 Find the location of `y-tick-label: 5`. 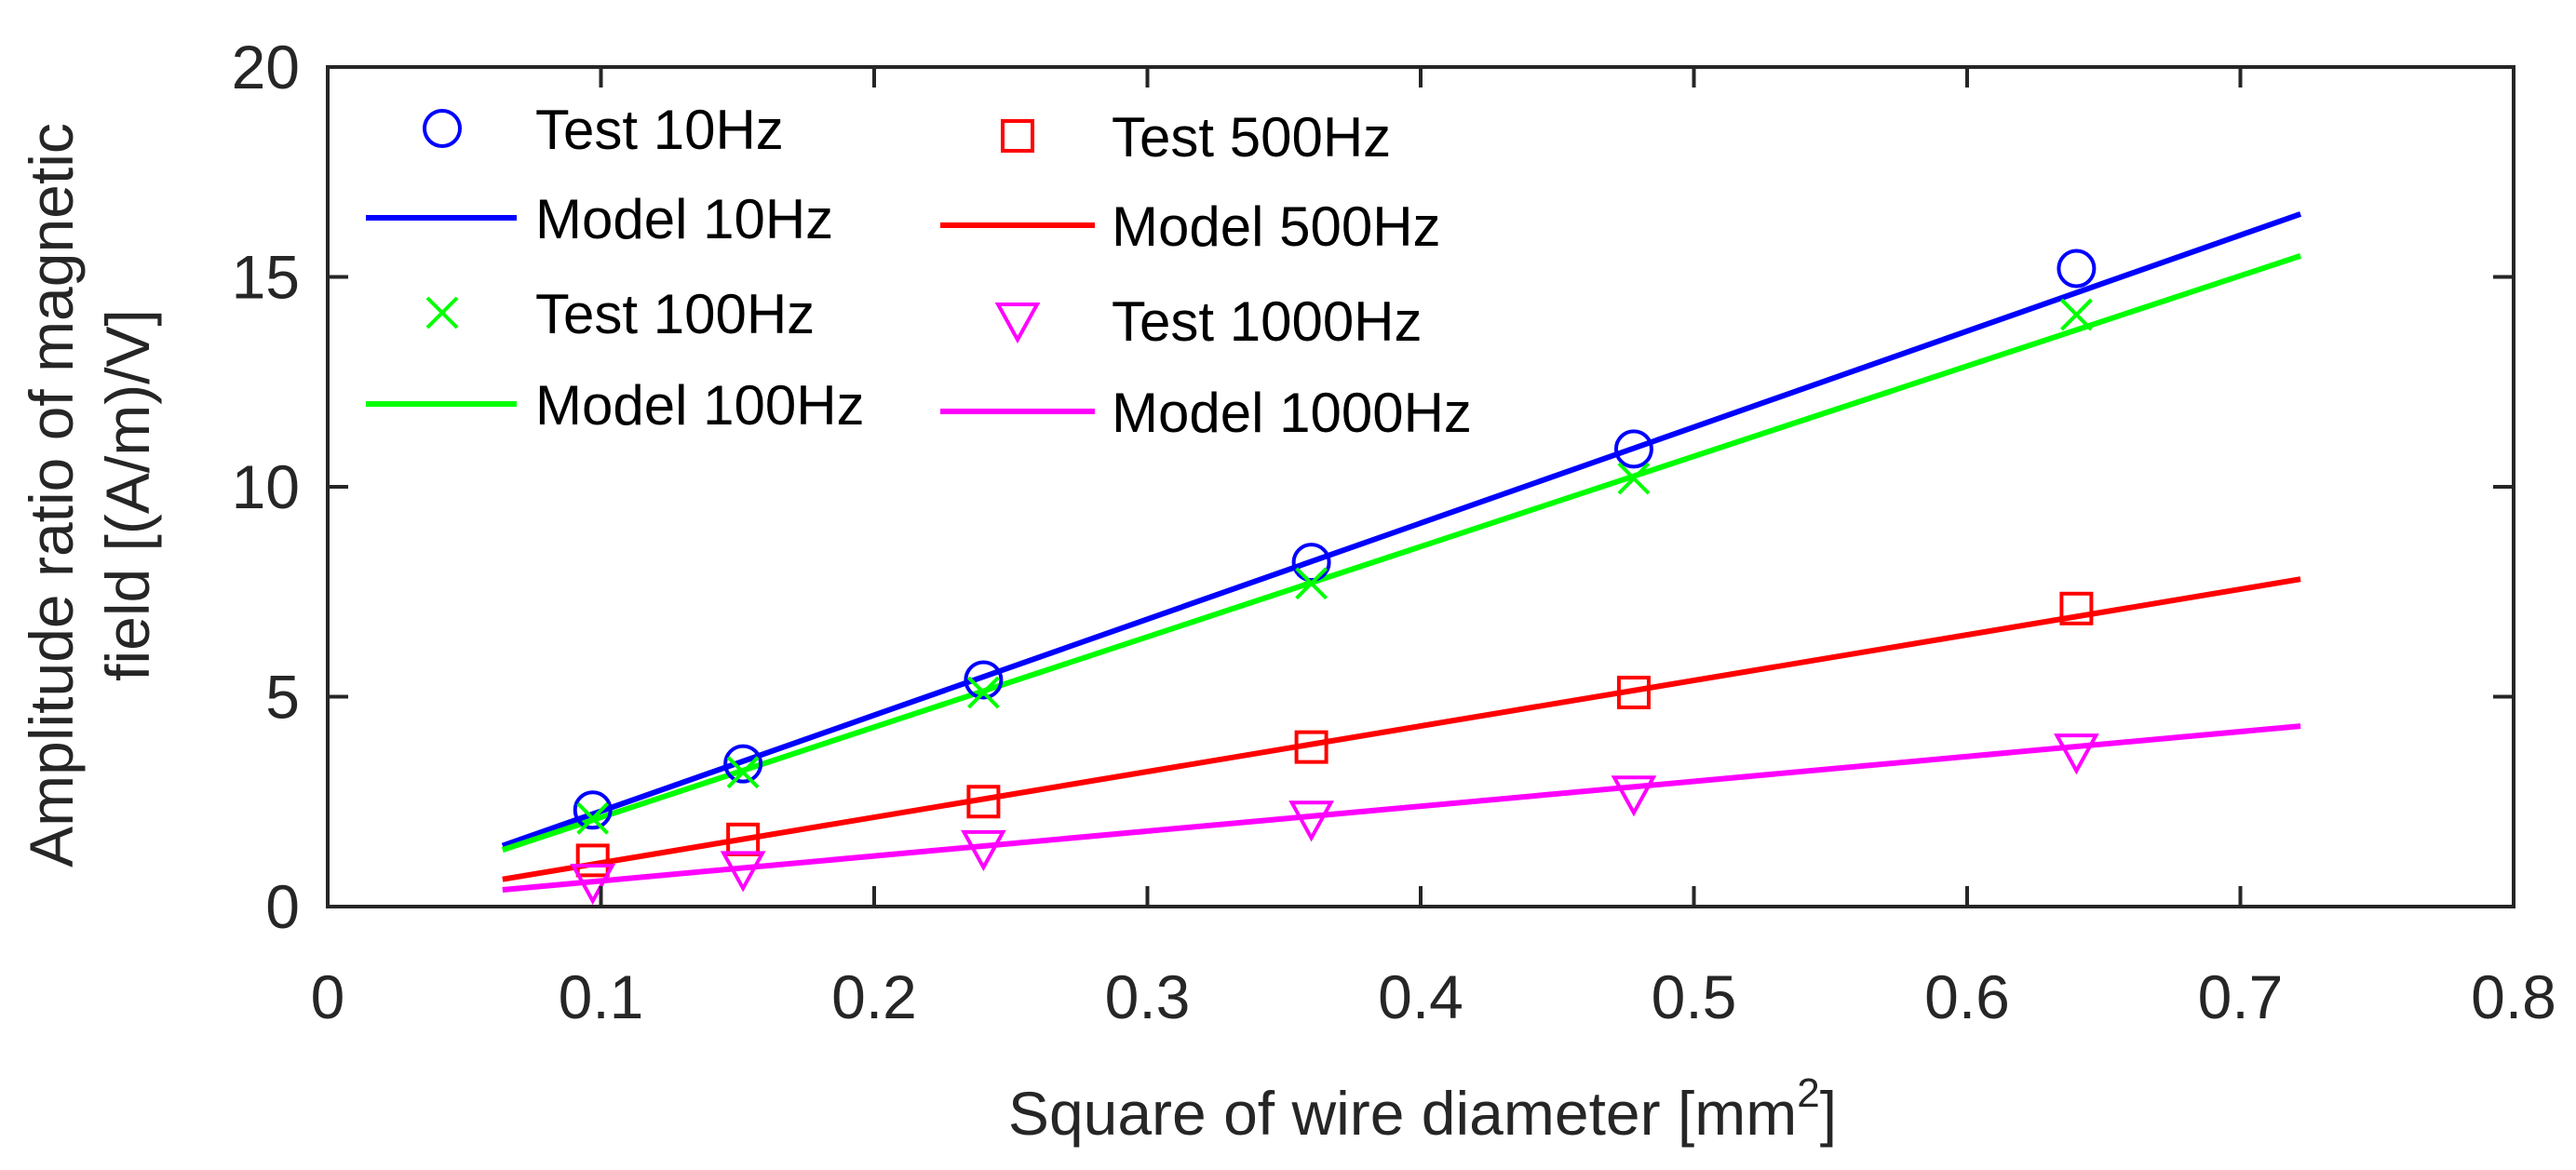

y-tick-label: 5 is located at coordinates (282, 697).